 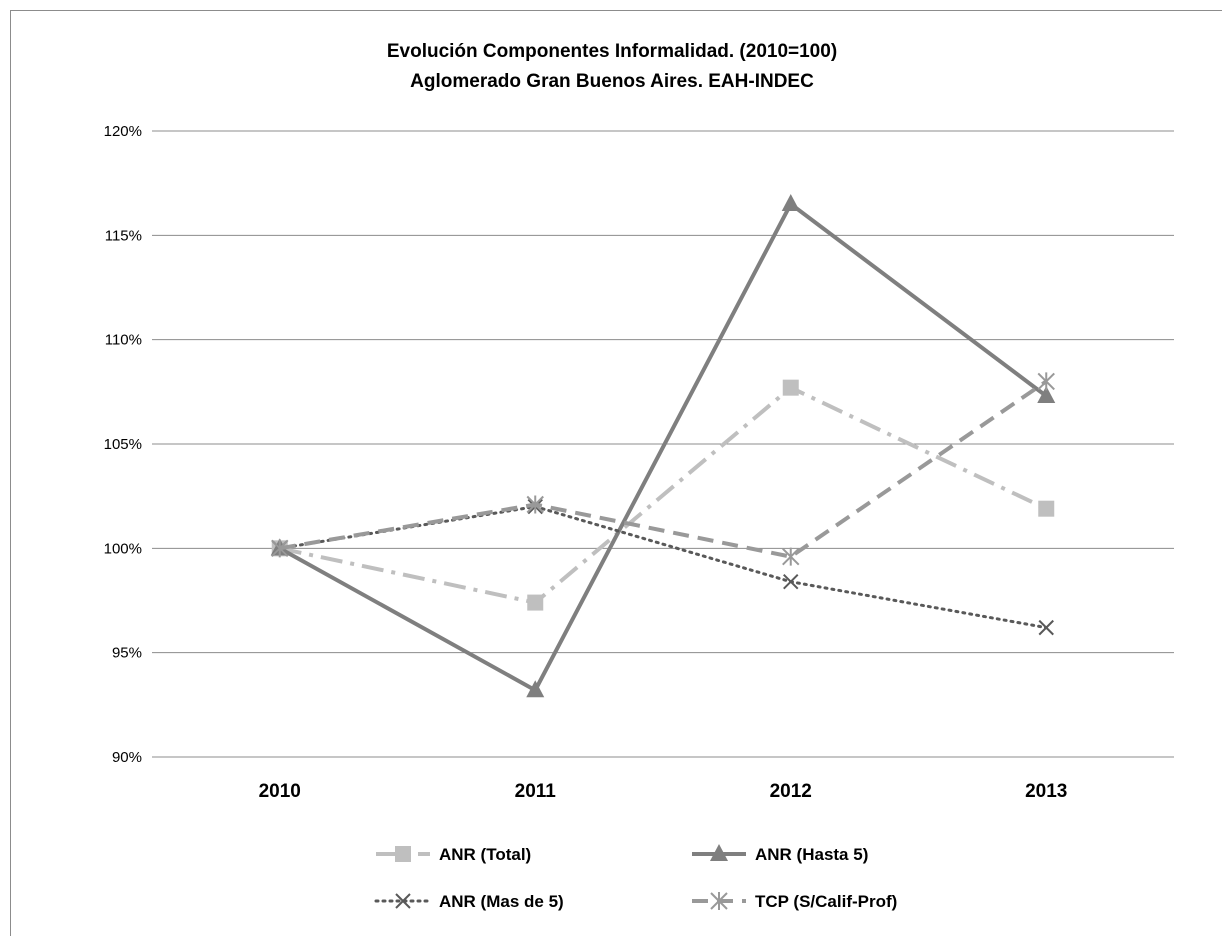 I want to click on chart-subtitle: Aglomerado Gran Buenos Aires. EAH-INDEC, so click(x=612, y=81).